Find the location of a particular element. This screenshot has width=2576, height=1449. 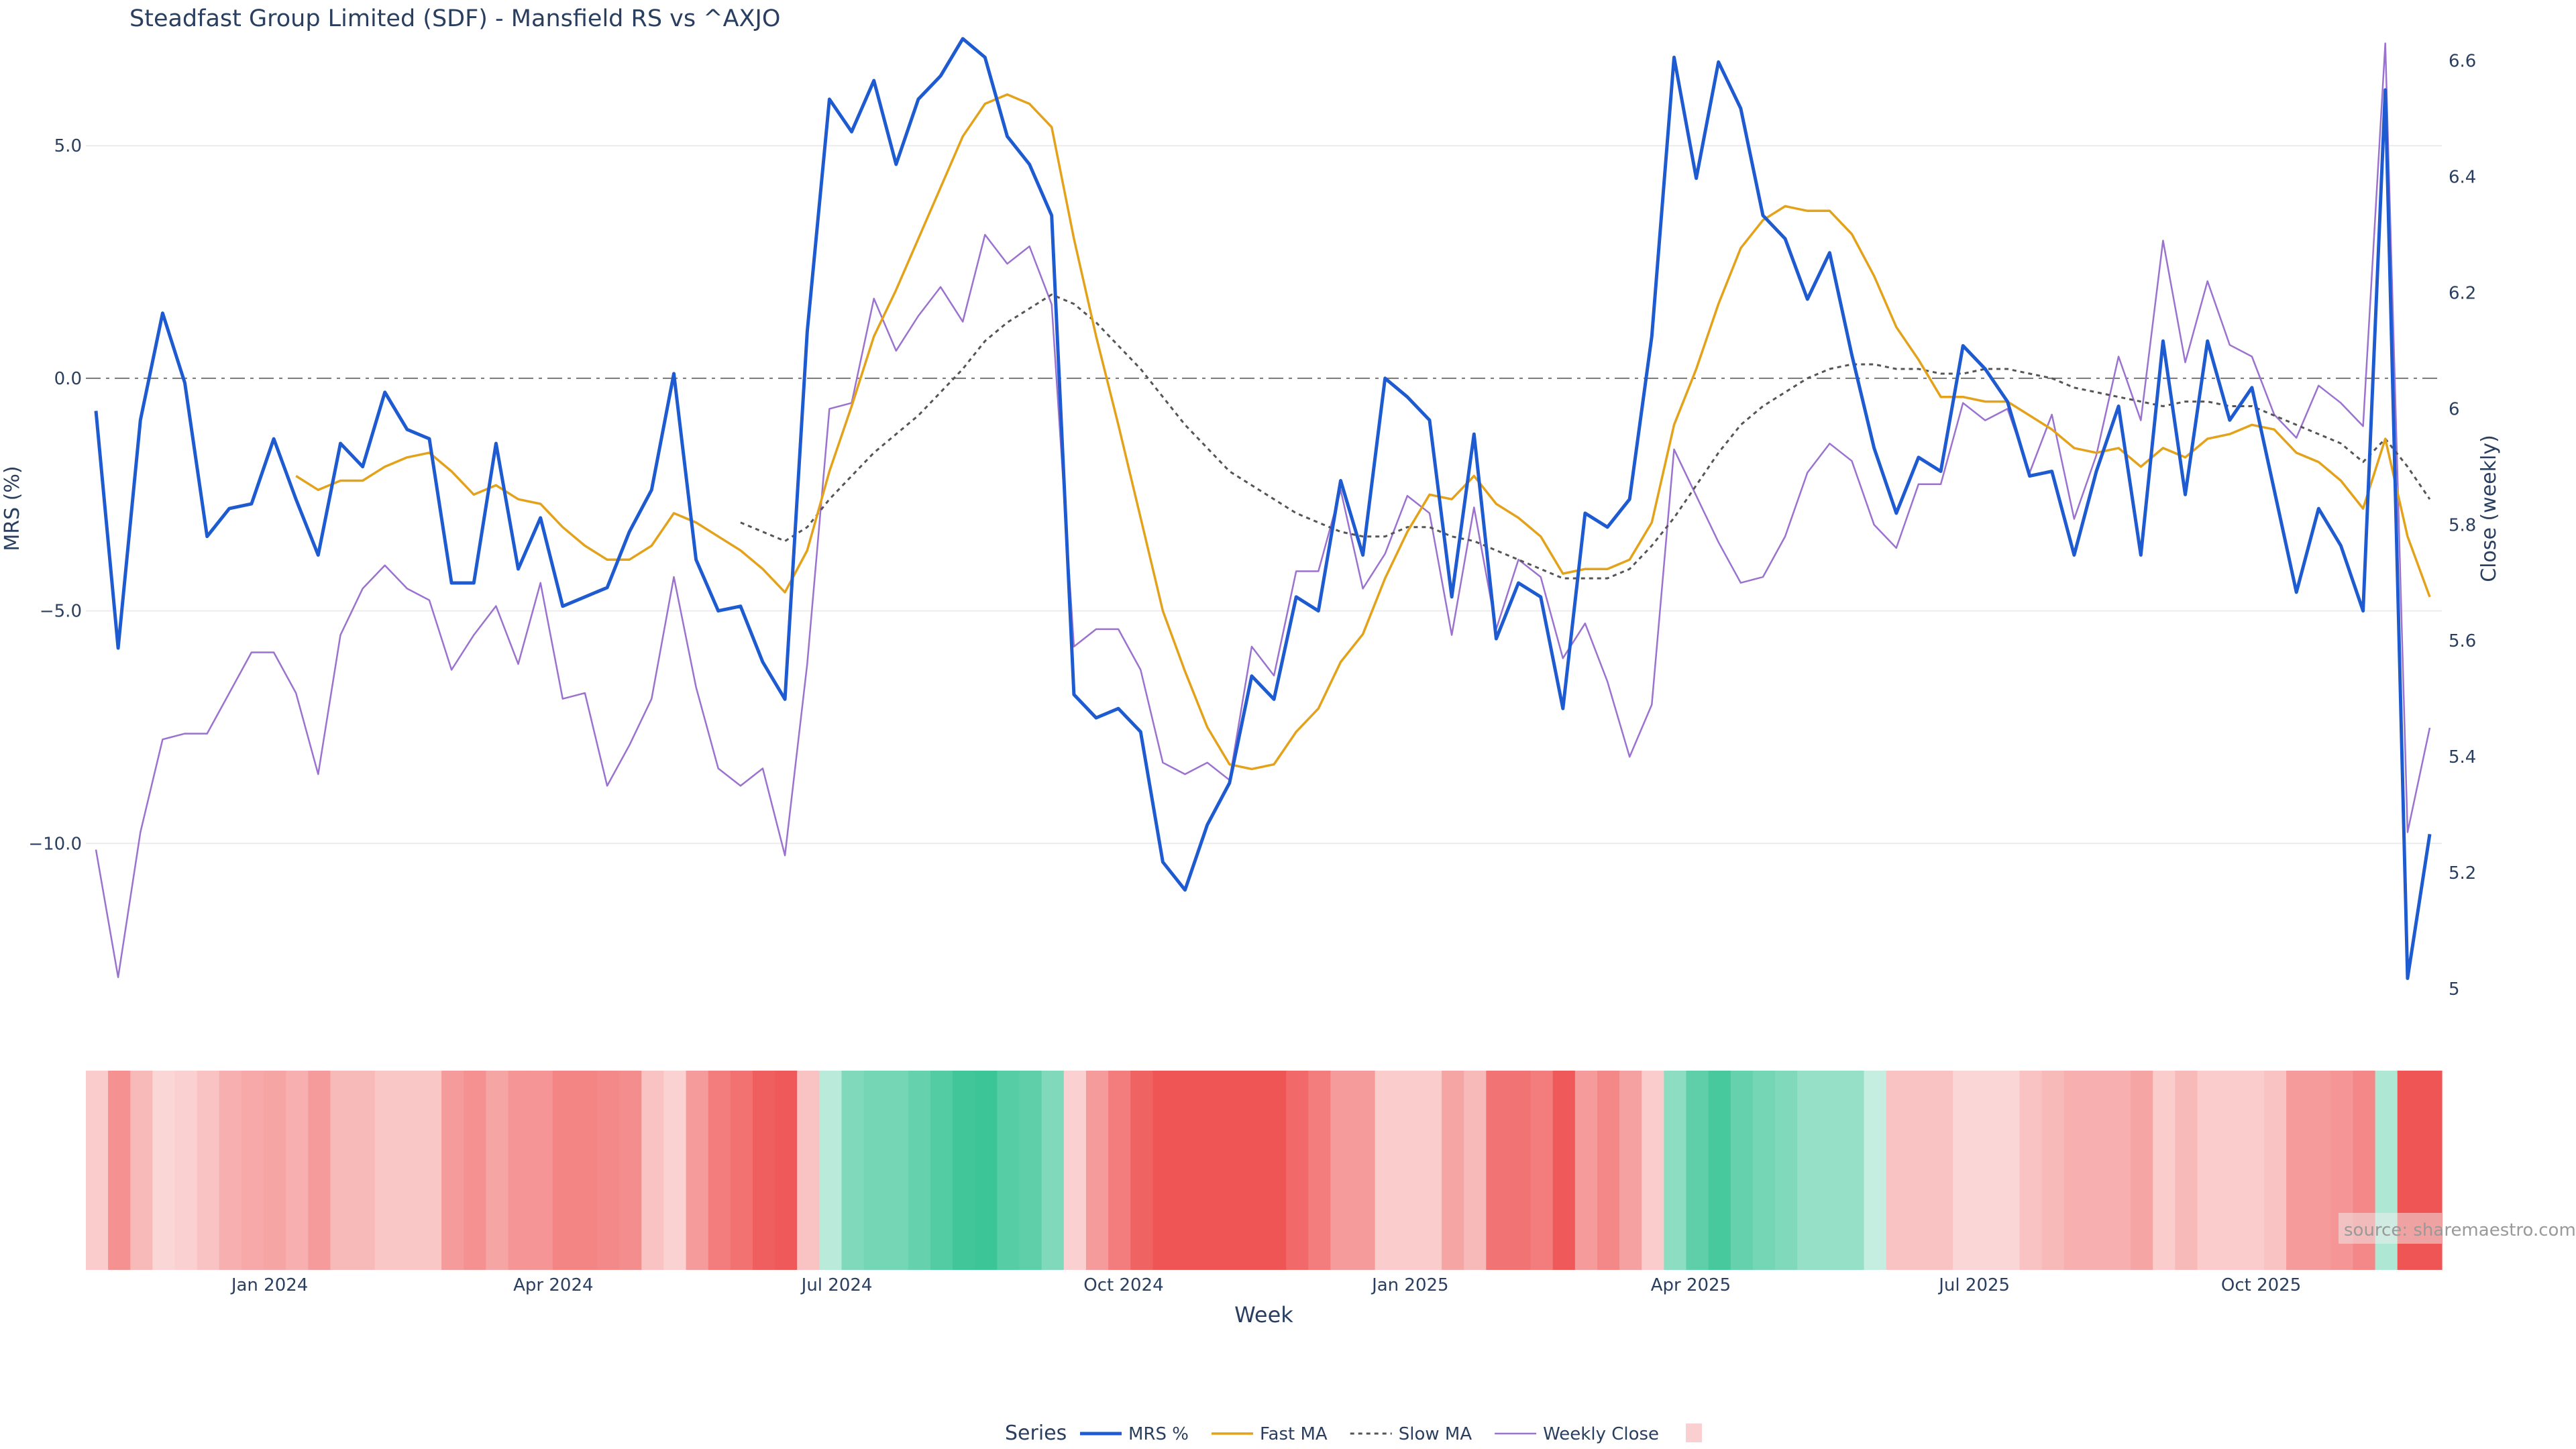

legend-title: Series is located at coordinates (1036, 1433).